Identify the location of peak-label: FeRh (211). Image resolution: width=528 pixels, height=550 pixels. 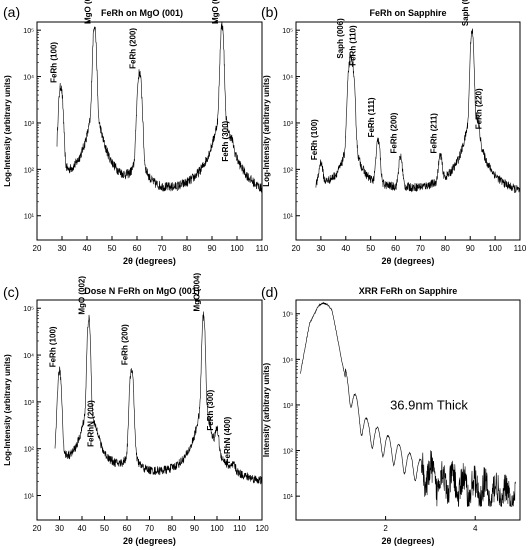
(433, 133).